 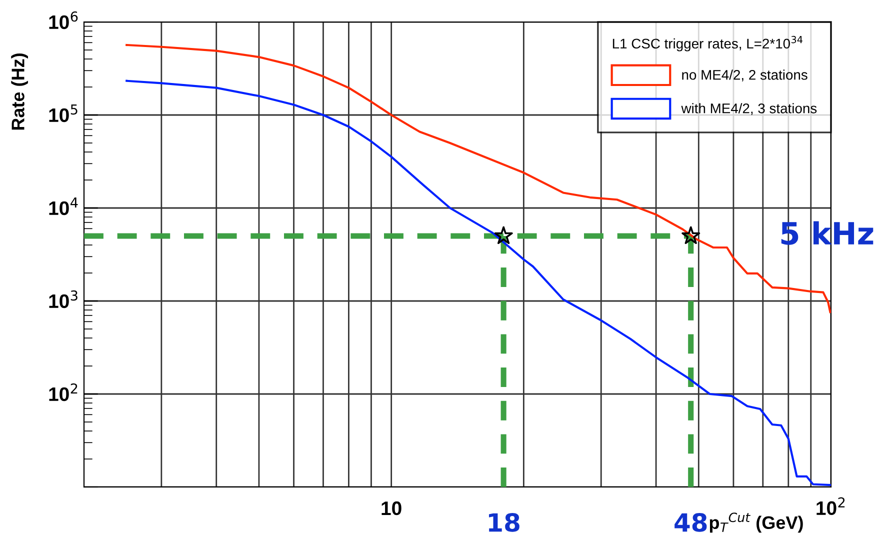 What do you see at coordinates (745, 76) in the screenshot?
I see `legend-label: no ME4/2, 2 stations` at bounding box center [745, 76].